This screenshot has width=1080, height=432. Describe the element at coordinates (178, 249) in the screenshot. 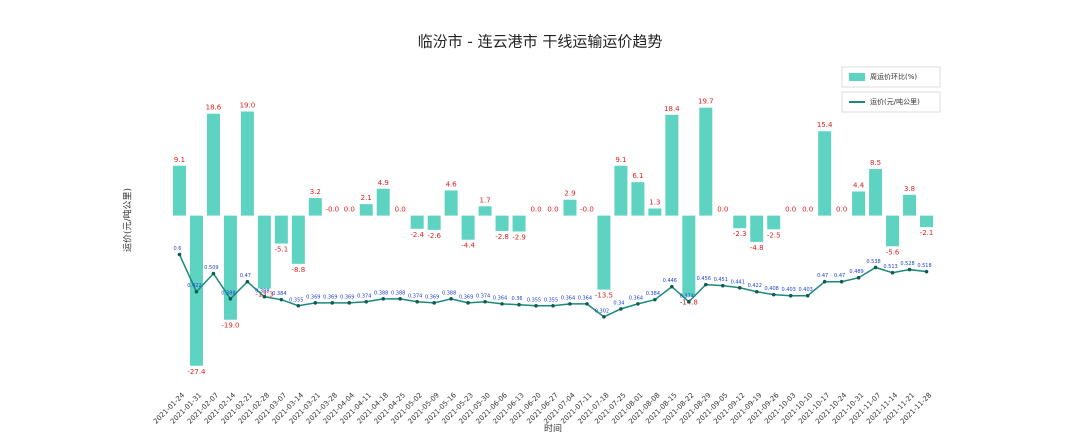

I see `line-value-label: 0.6` at that location.